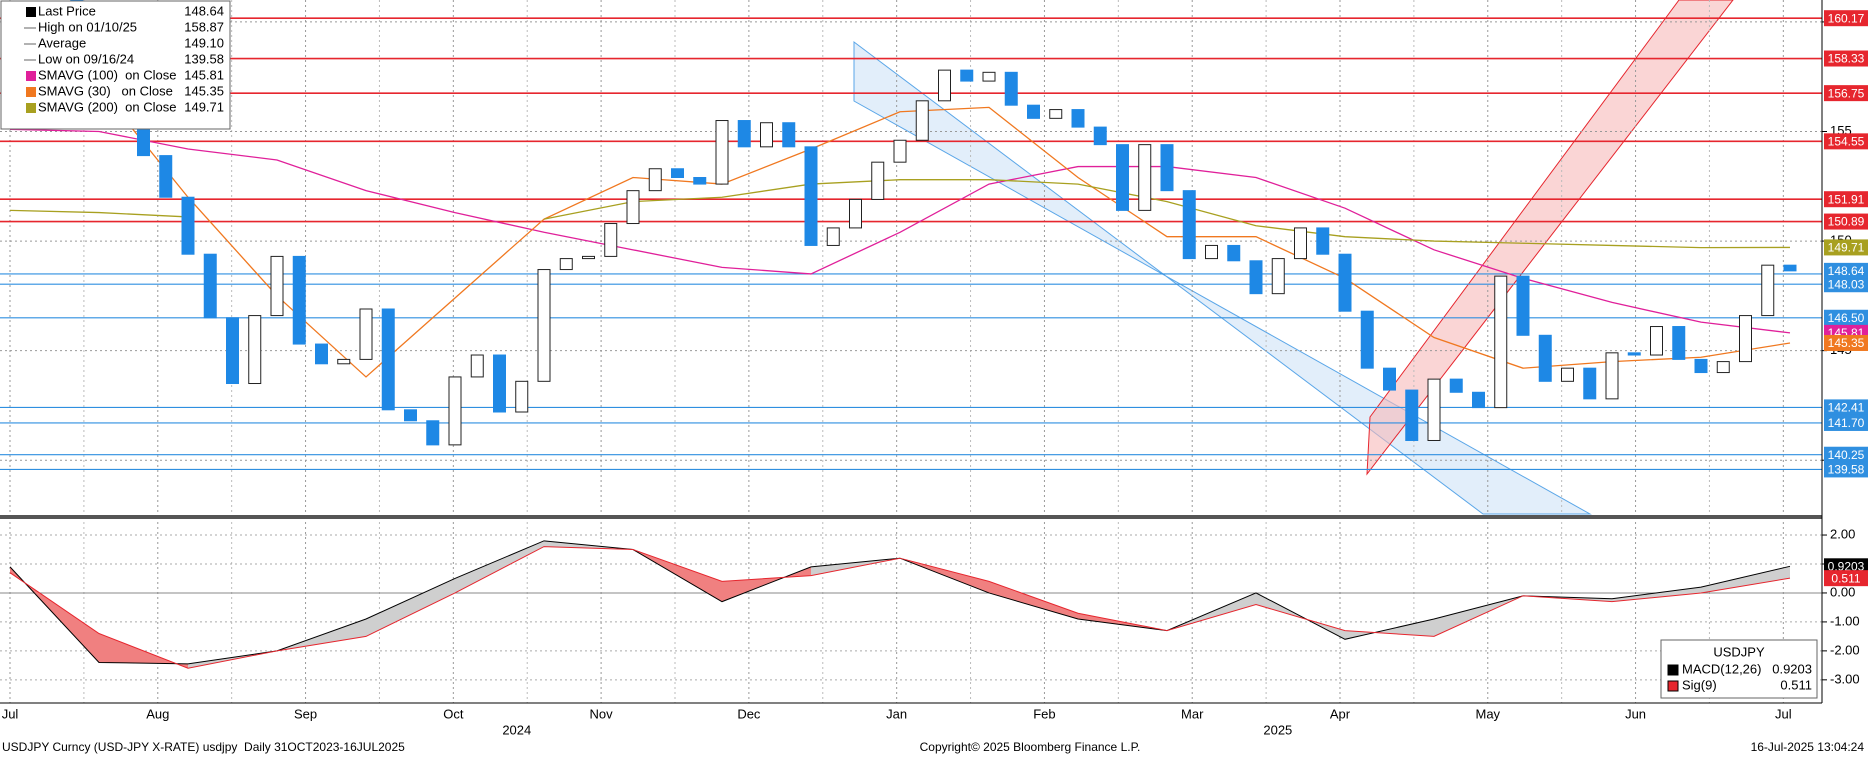 The height and width of the screenshot is (757, 1868). I want to click on legend-value: 139.58, so click(204, 58).